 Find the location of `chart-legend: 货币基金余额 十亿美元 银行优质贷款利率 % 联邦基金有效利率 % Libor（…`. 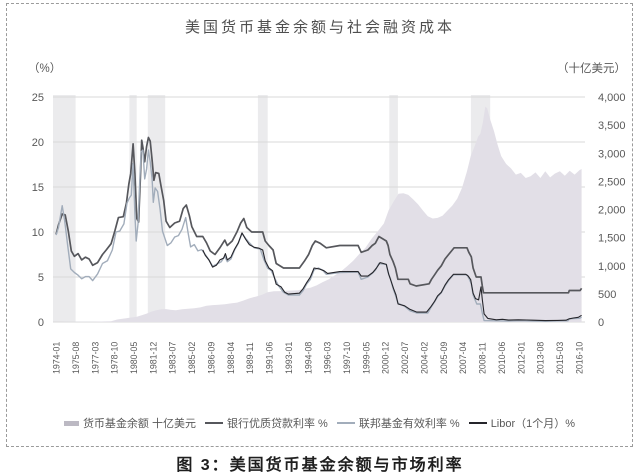

chart-legend: 货币基金余额 十亿美元 银行优质贷款利率 % 联邦基金有效利率 % Libor（… is located at coordinates (319, 423).